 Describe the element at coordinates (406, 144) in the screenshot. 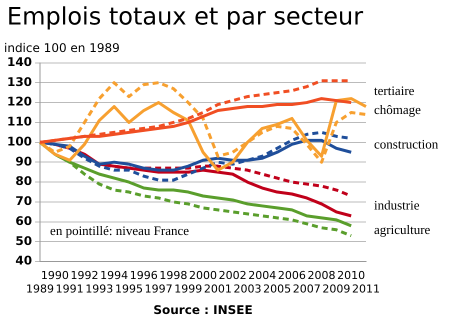

I see `series-label: construction` at that location.